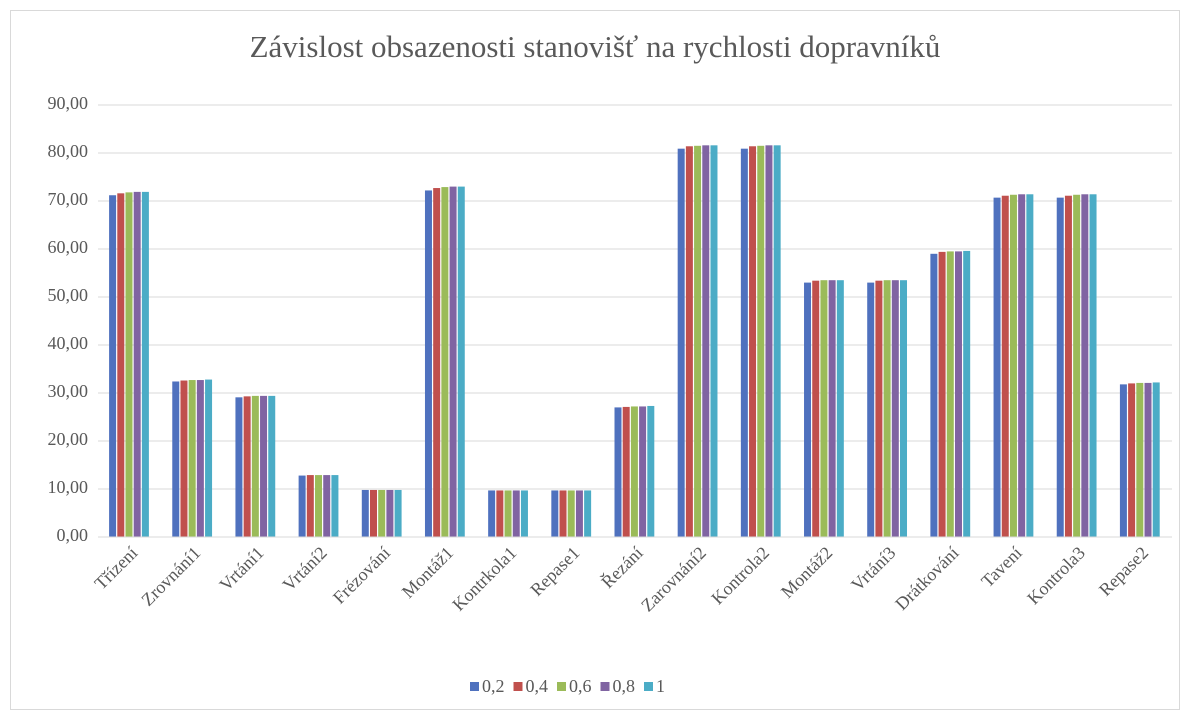 The image size is (1191, 720). I want to click on y-tick-label: 10,00, so click(68, 487).